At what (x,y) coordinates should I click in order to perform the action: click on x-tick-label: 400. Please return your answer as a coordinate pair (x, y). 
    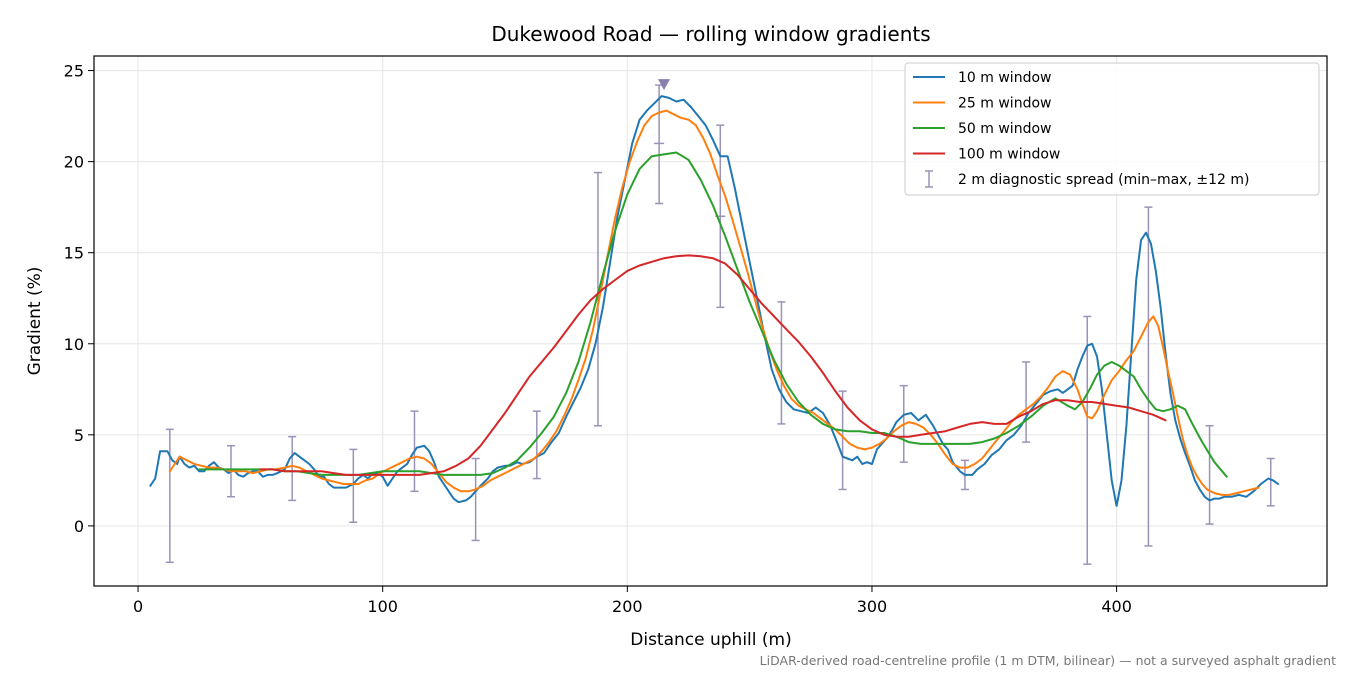
    Looking at the image, I should click on (1116, 606).